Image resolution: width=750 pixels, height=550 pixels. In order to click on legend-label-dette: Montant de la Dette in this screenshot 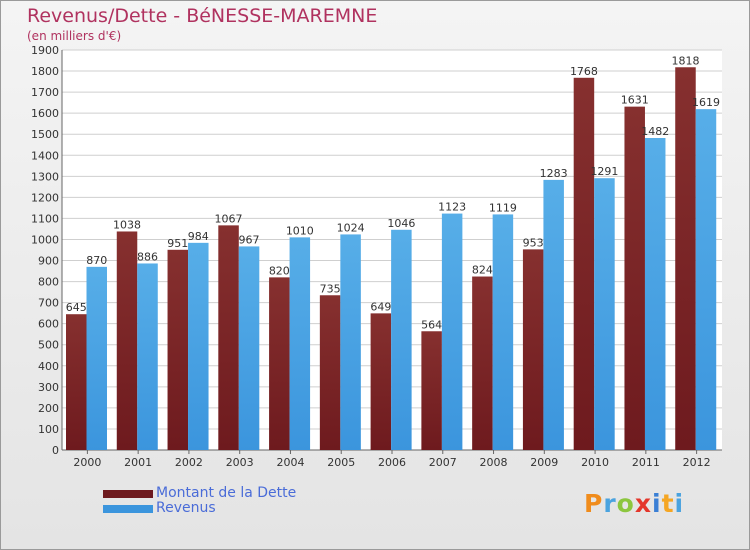, I will do `click(226, 493)`.